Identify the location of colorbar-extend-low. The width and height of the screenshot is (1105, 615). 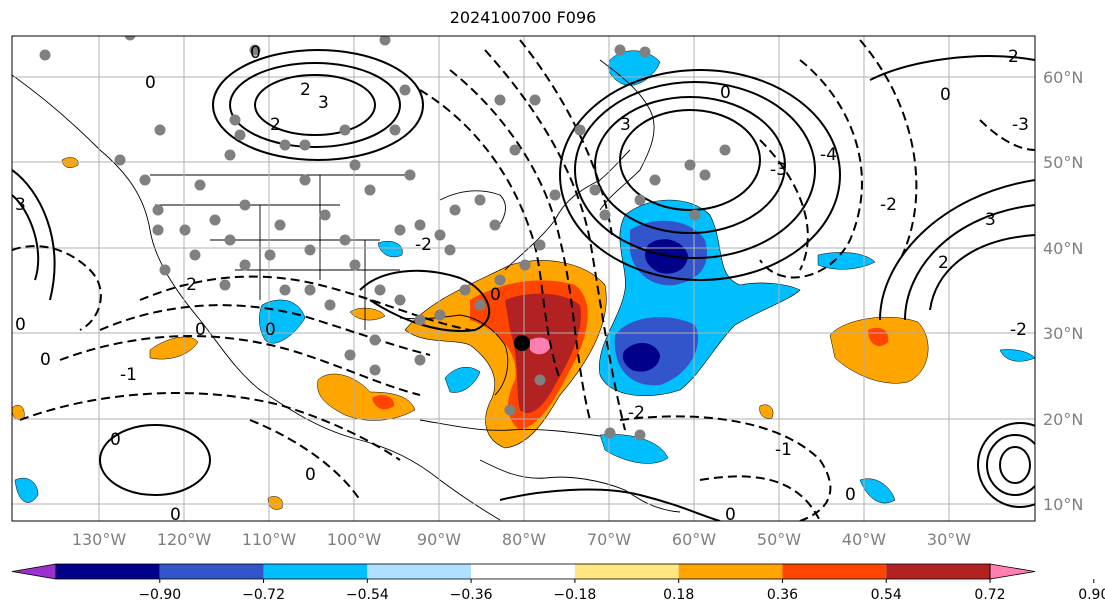
(34, 571).